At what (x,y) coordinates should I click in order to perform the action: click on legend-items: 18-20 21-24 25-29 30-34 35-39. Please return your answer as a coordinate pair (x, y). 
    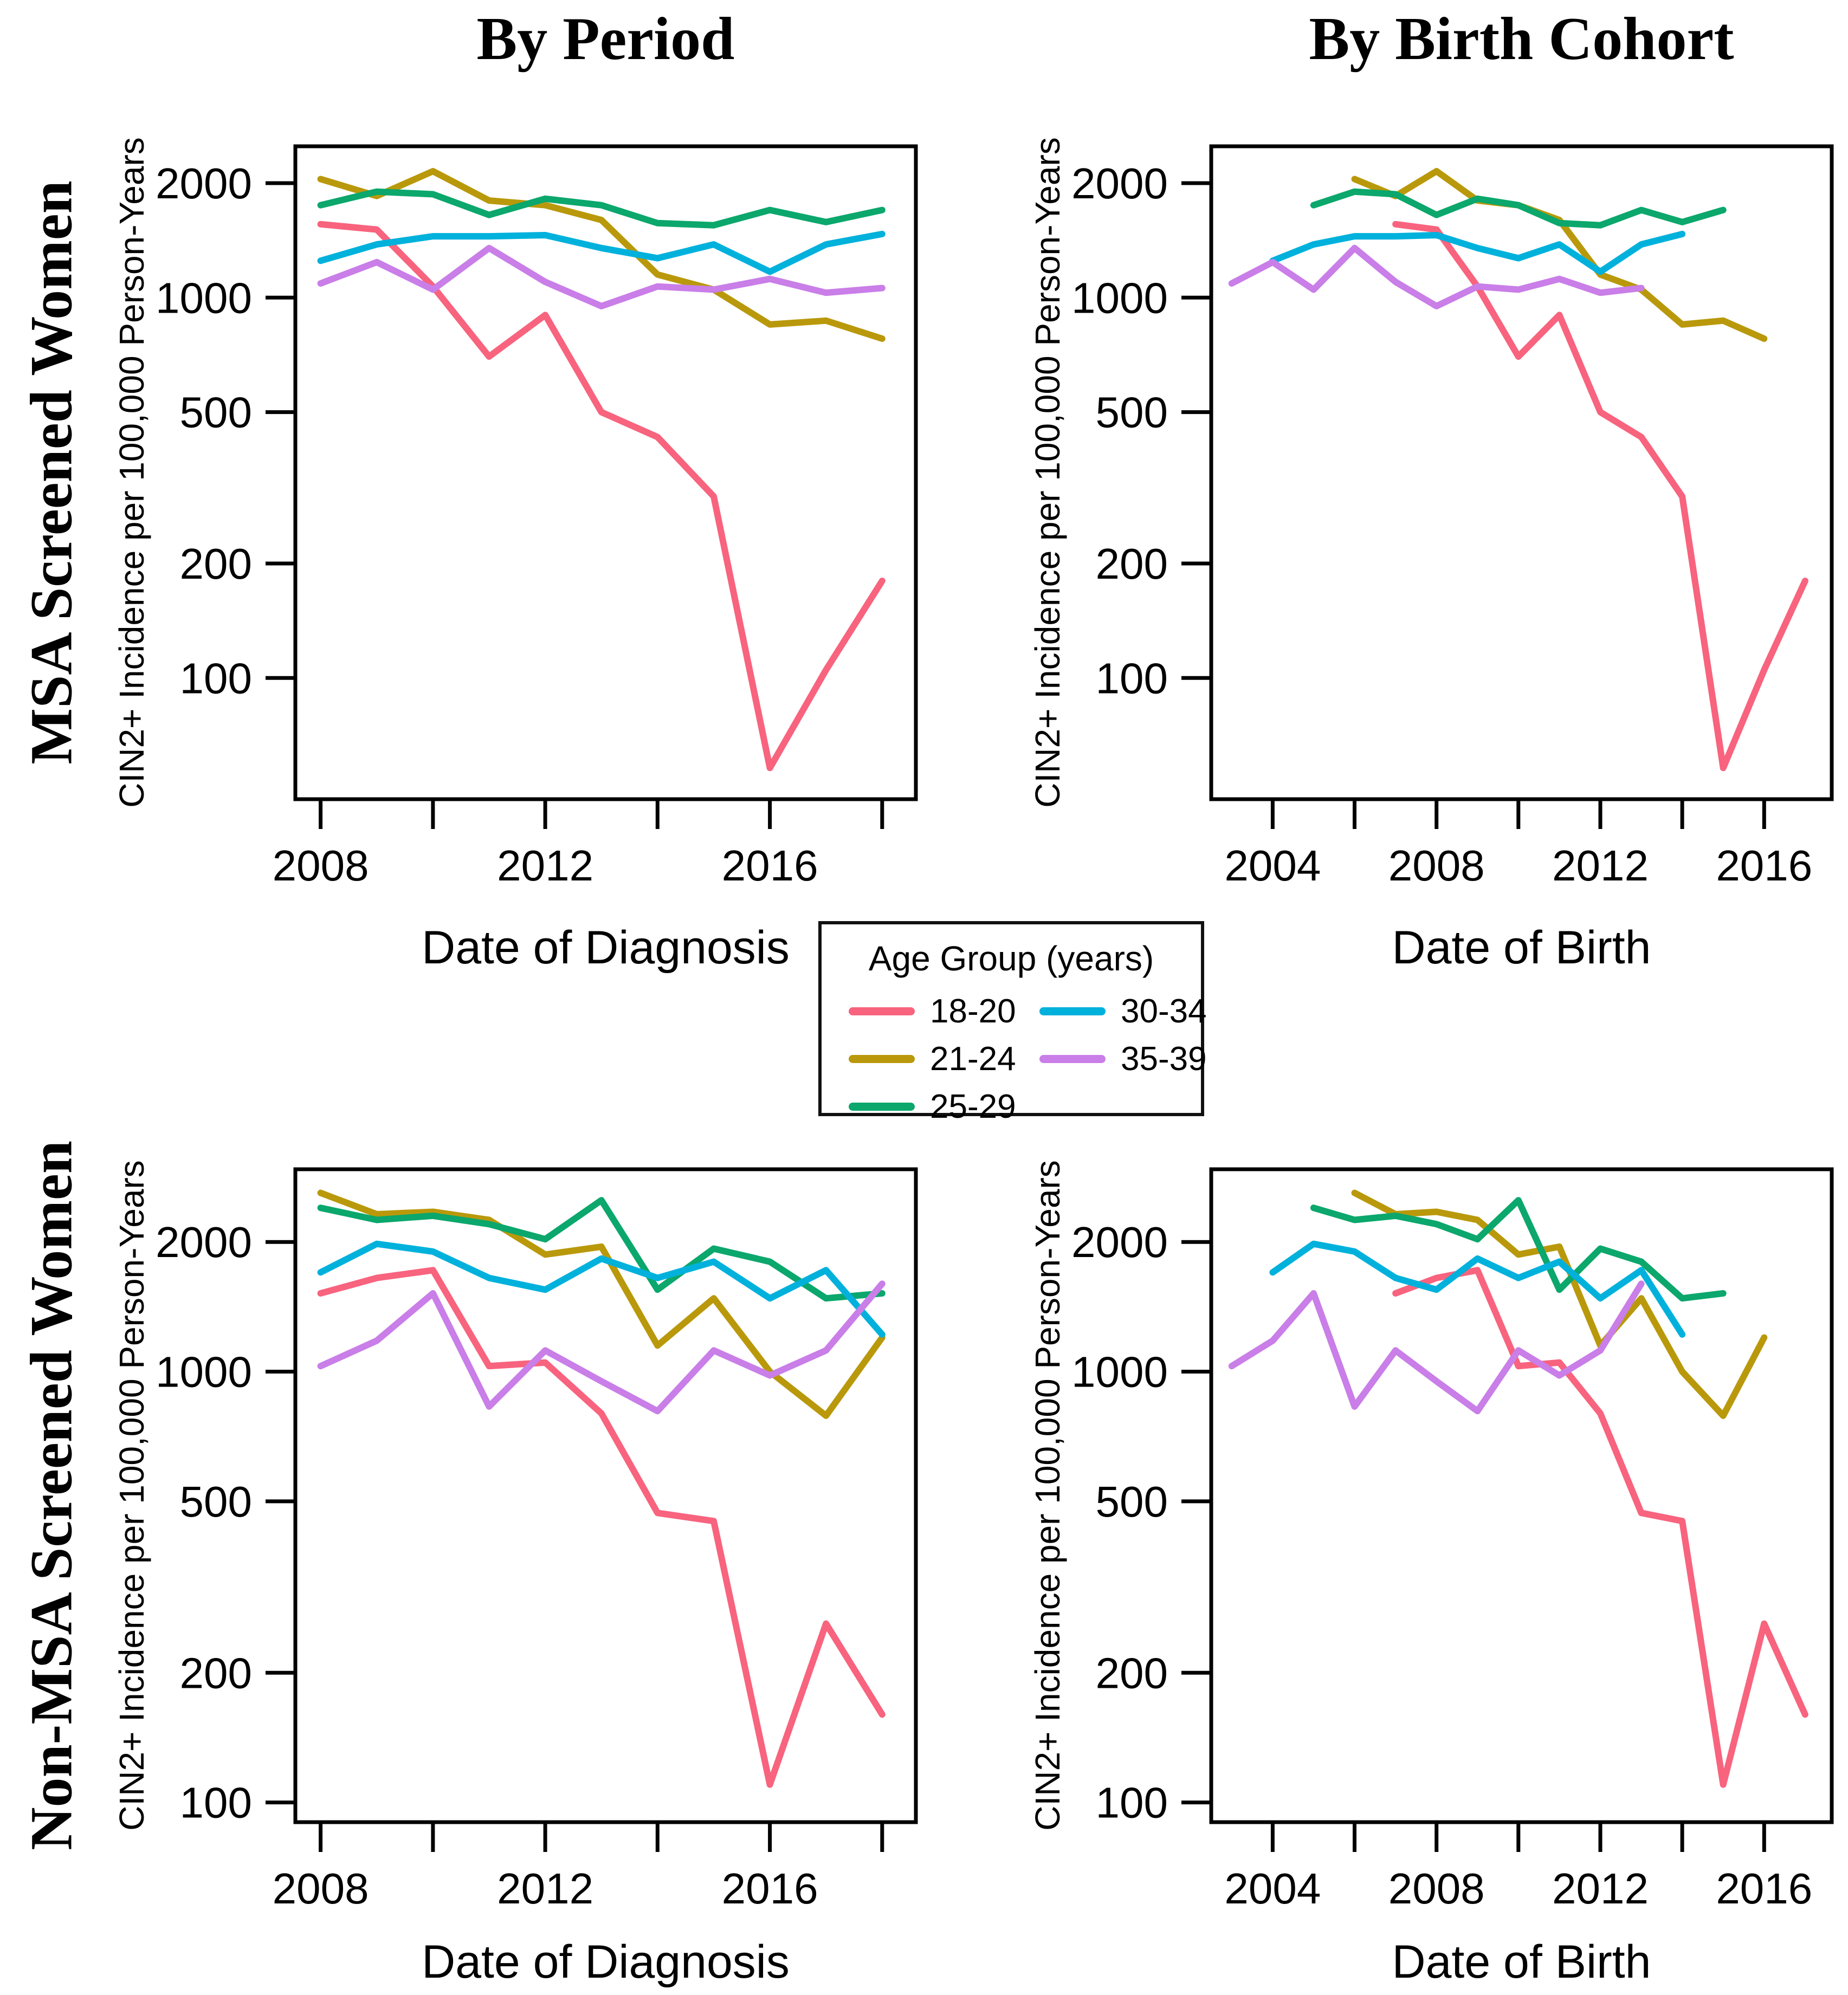
    Looking at the image, I should click on (1028, 1058).